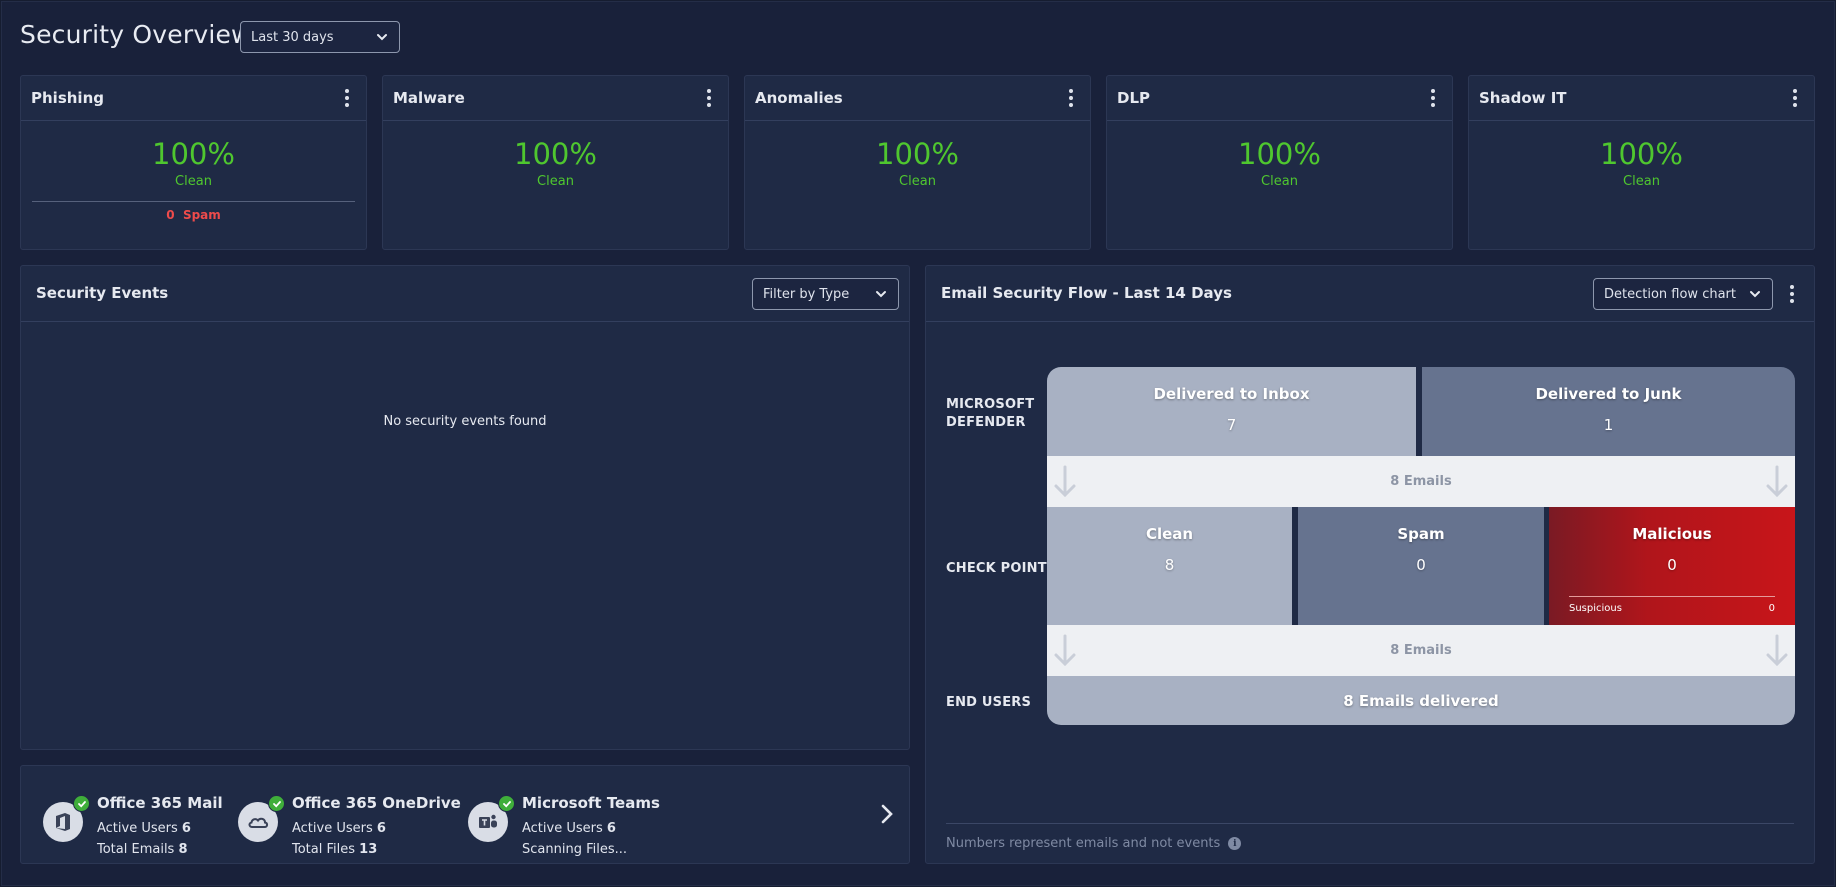 Image resolution: width=1836 pixels, height=887 pixels. What do you see at coordinates (335, 849) in the screenshot?
I see `service-total: Total Files 13` at bounding box center [335, 849].